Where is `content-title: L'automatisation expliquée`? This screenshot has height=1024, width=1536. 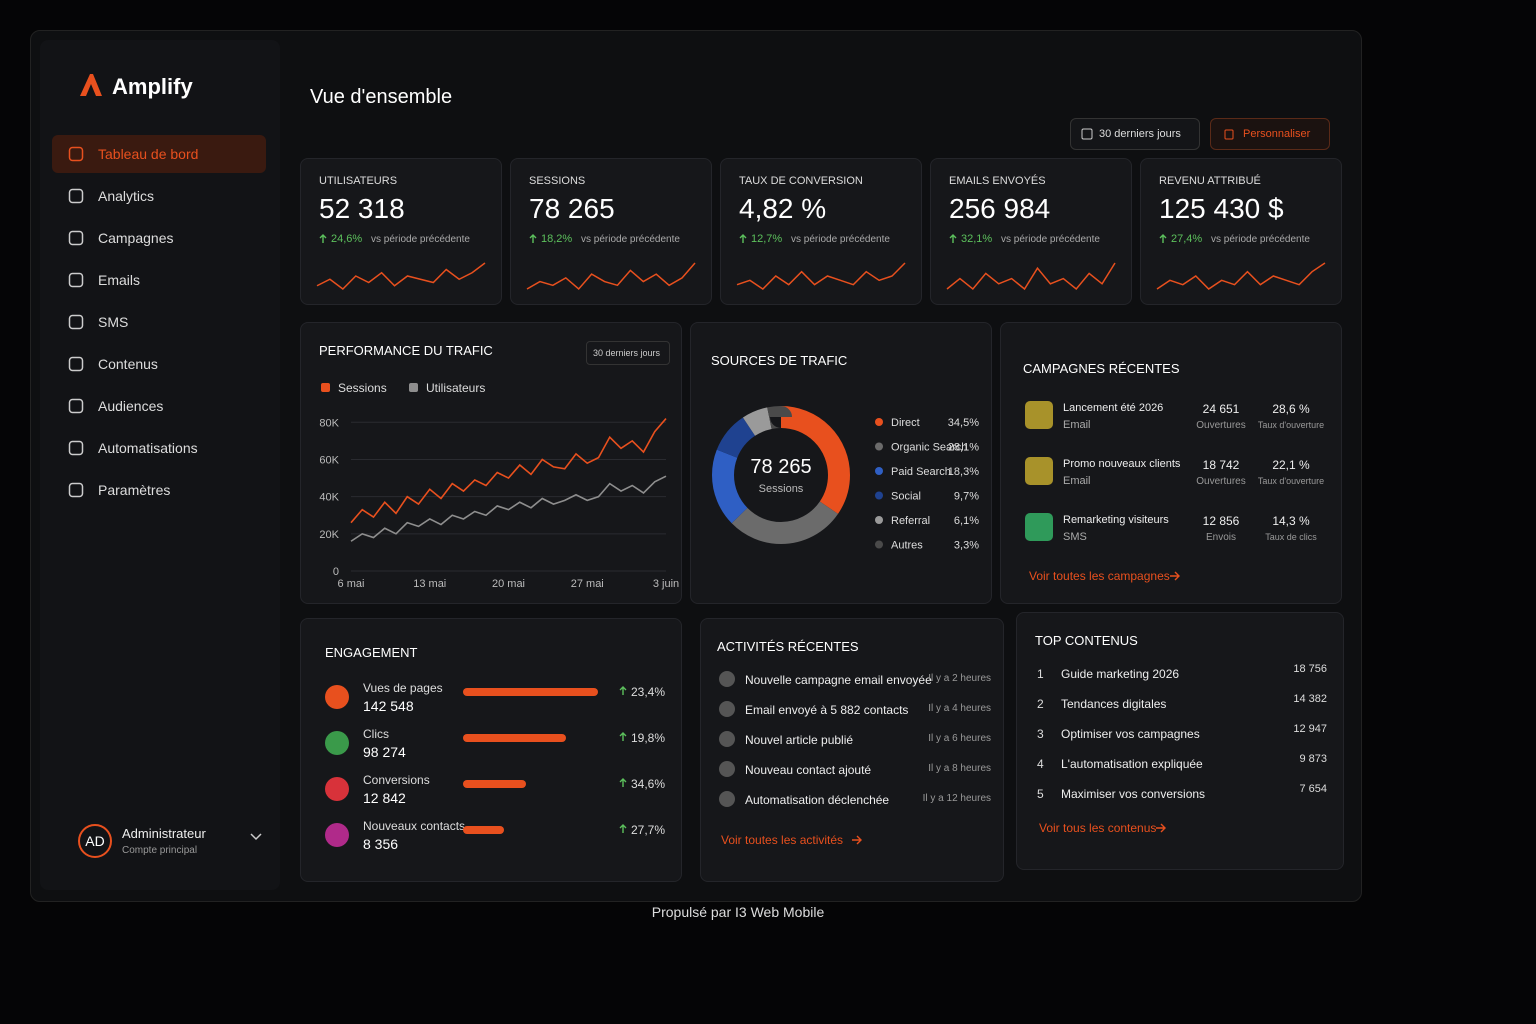
content-title: L'automatisation expliquée is located at coordinates (1132, 764).